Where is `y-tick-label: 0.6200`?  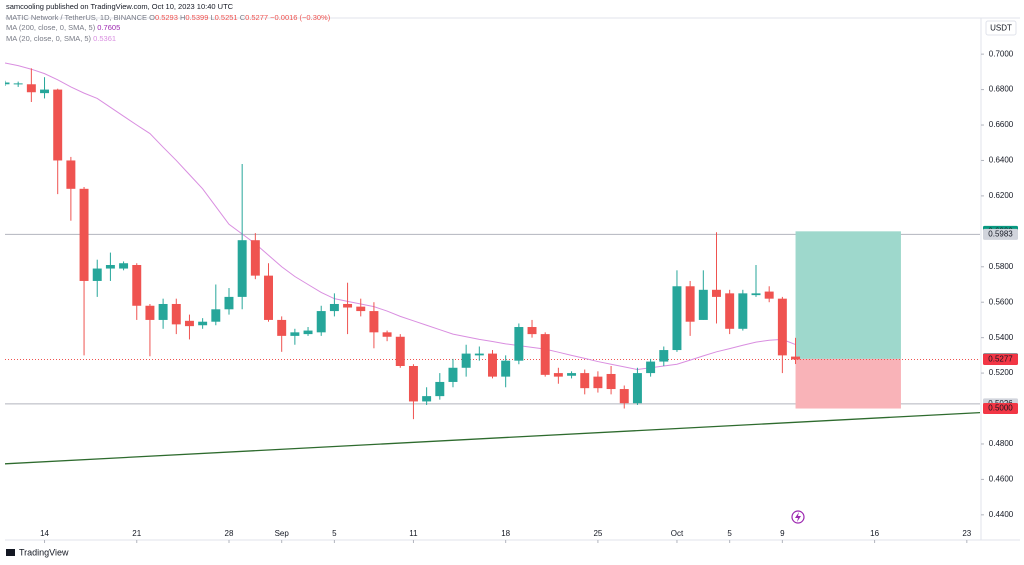 y-tick-label: 0.6200 is located at coordinates (1001, 195).